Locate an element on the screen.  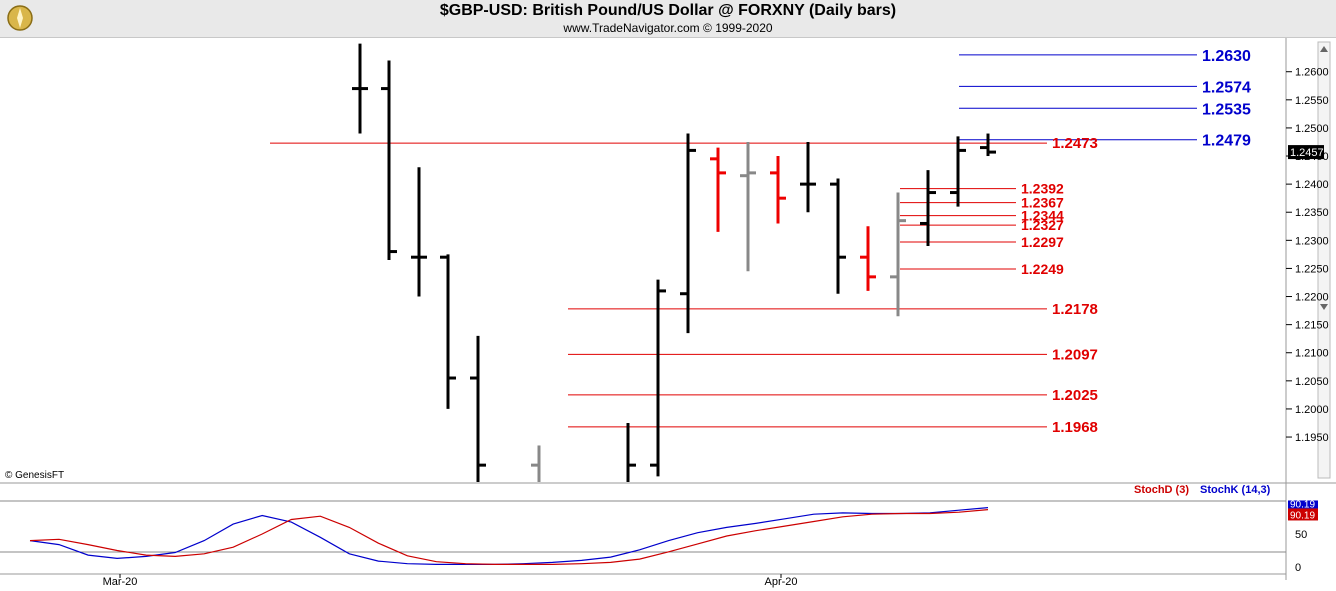
support-label: 1.2344 is located at coordinates (1042, 216).